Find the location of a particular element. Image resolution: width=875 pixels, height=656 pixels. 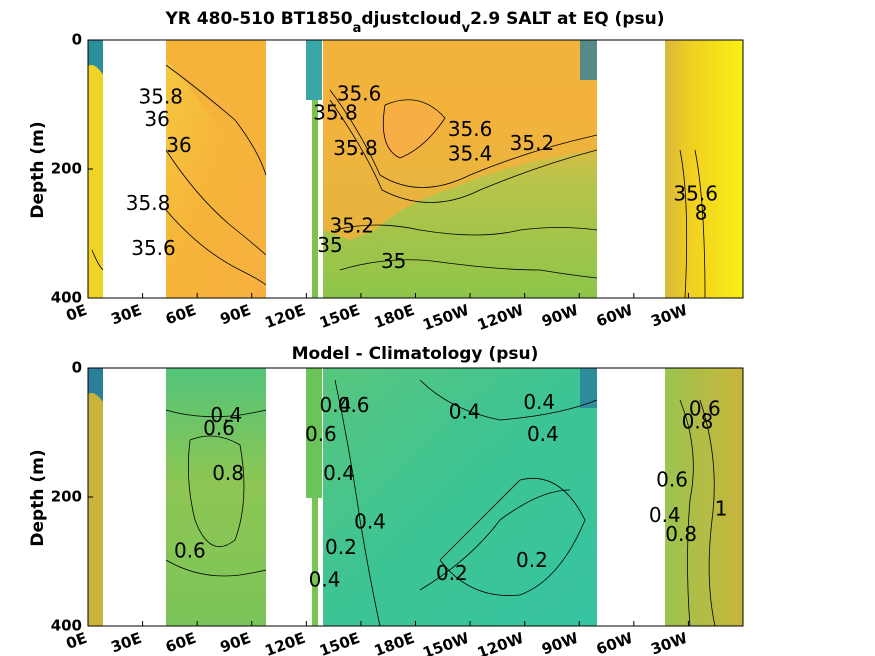

bottom-field-atlantic-west is located at coordinates (704, 497).